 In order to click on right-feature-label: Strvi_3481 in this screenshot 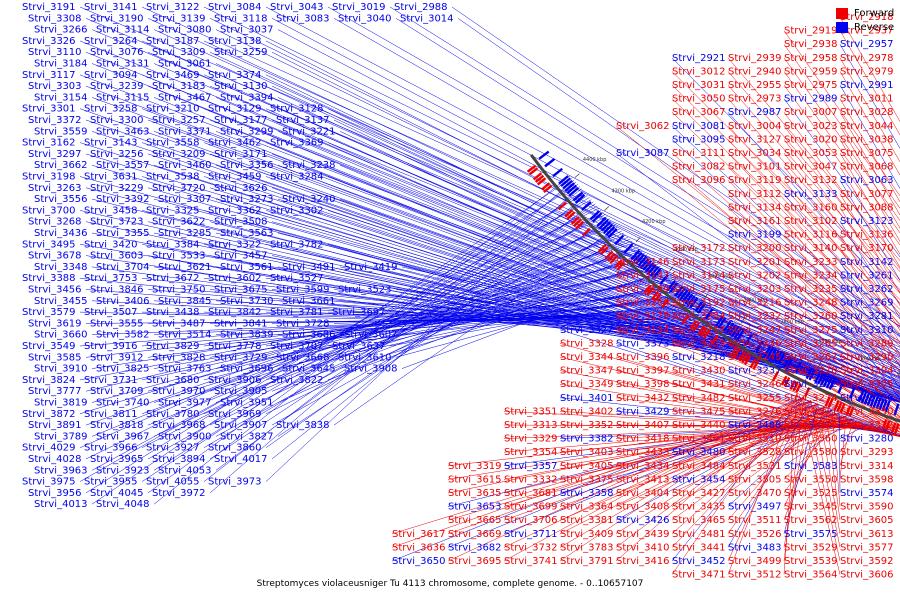, I will do `click(699, 534)`.